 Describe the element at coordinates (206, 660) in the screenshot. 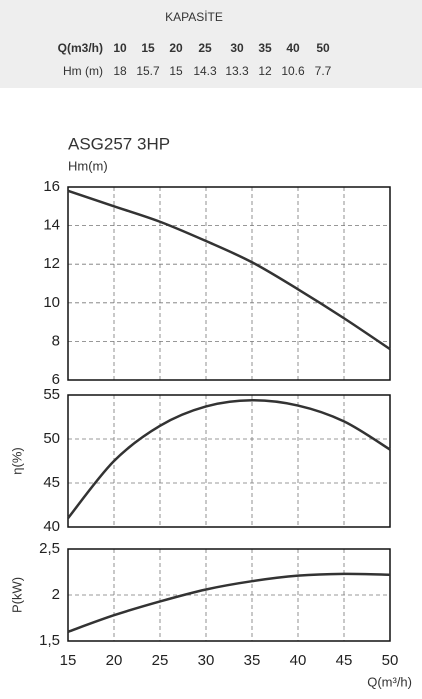

I see `x-tick-label: 30` at that location.